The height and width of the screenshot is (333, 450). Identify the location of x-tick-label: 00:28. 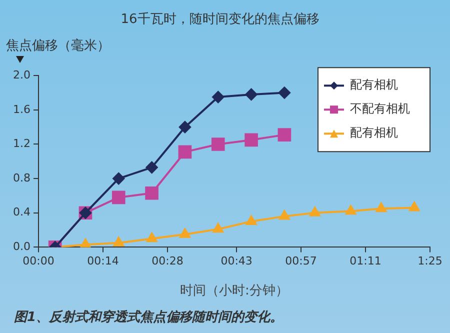
(168, 261).